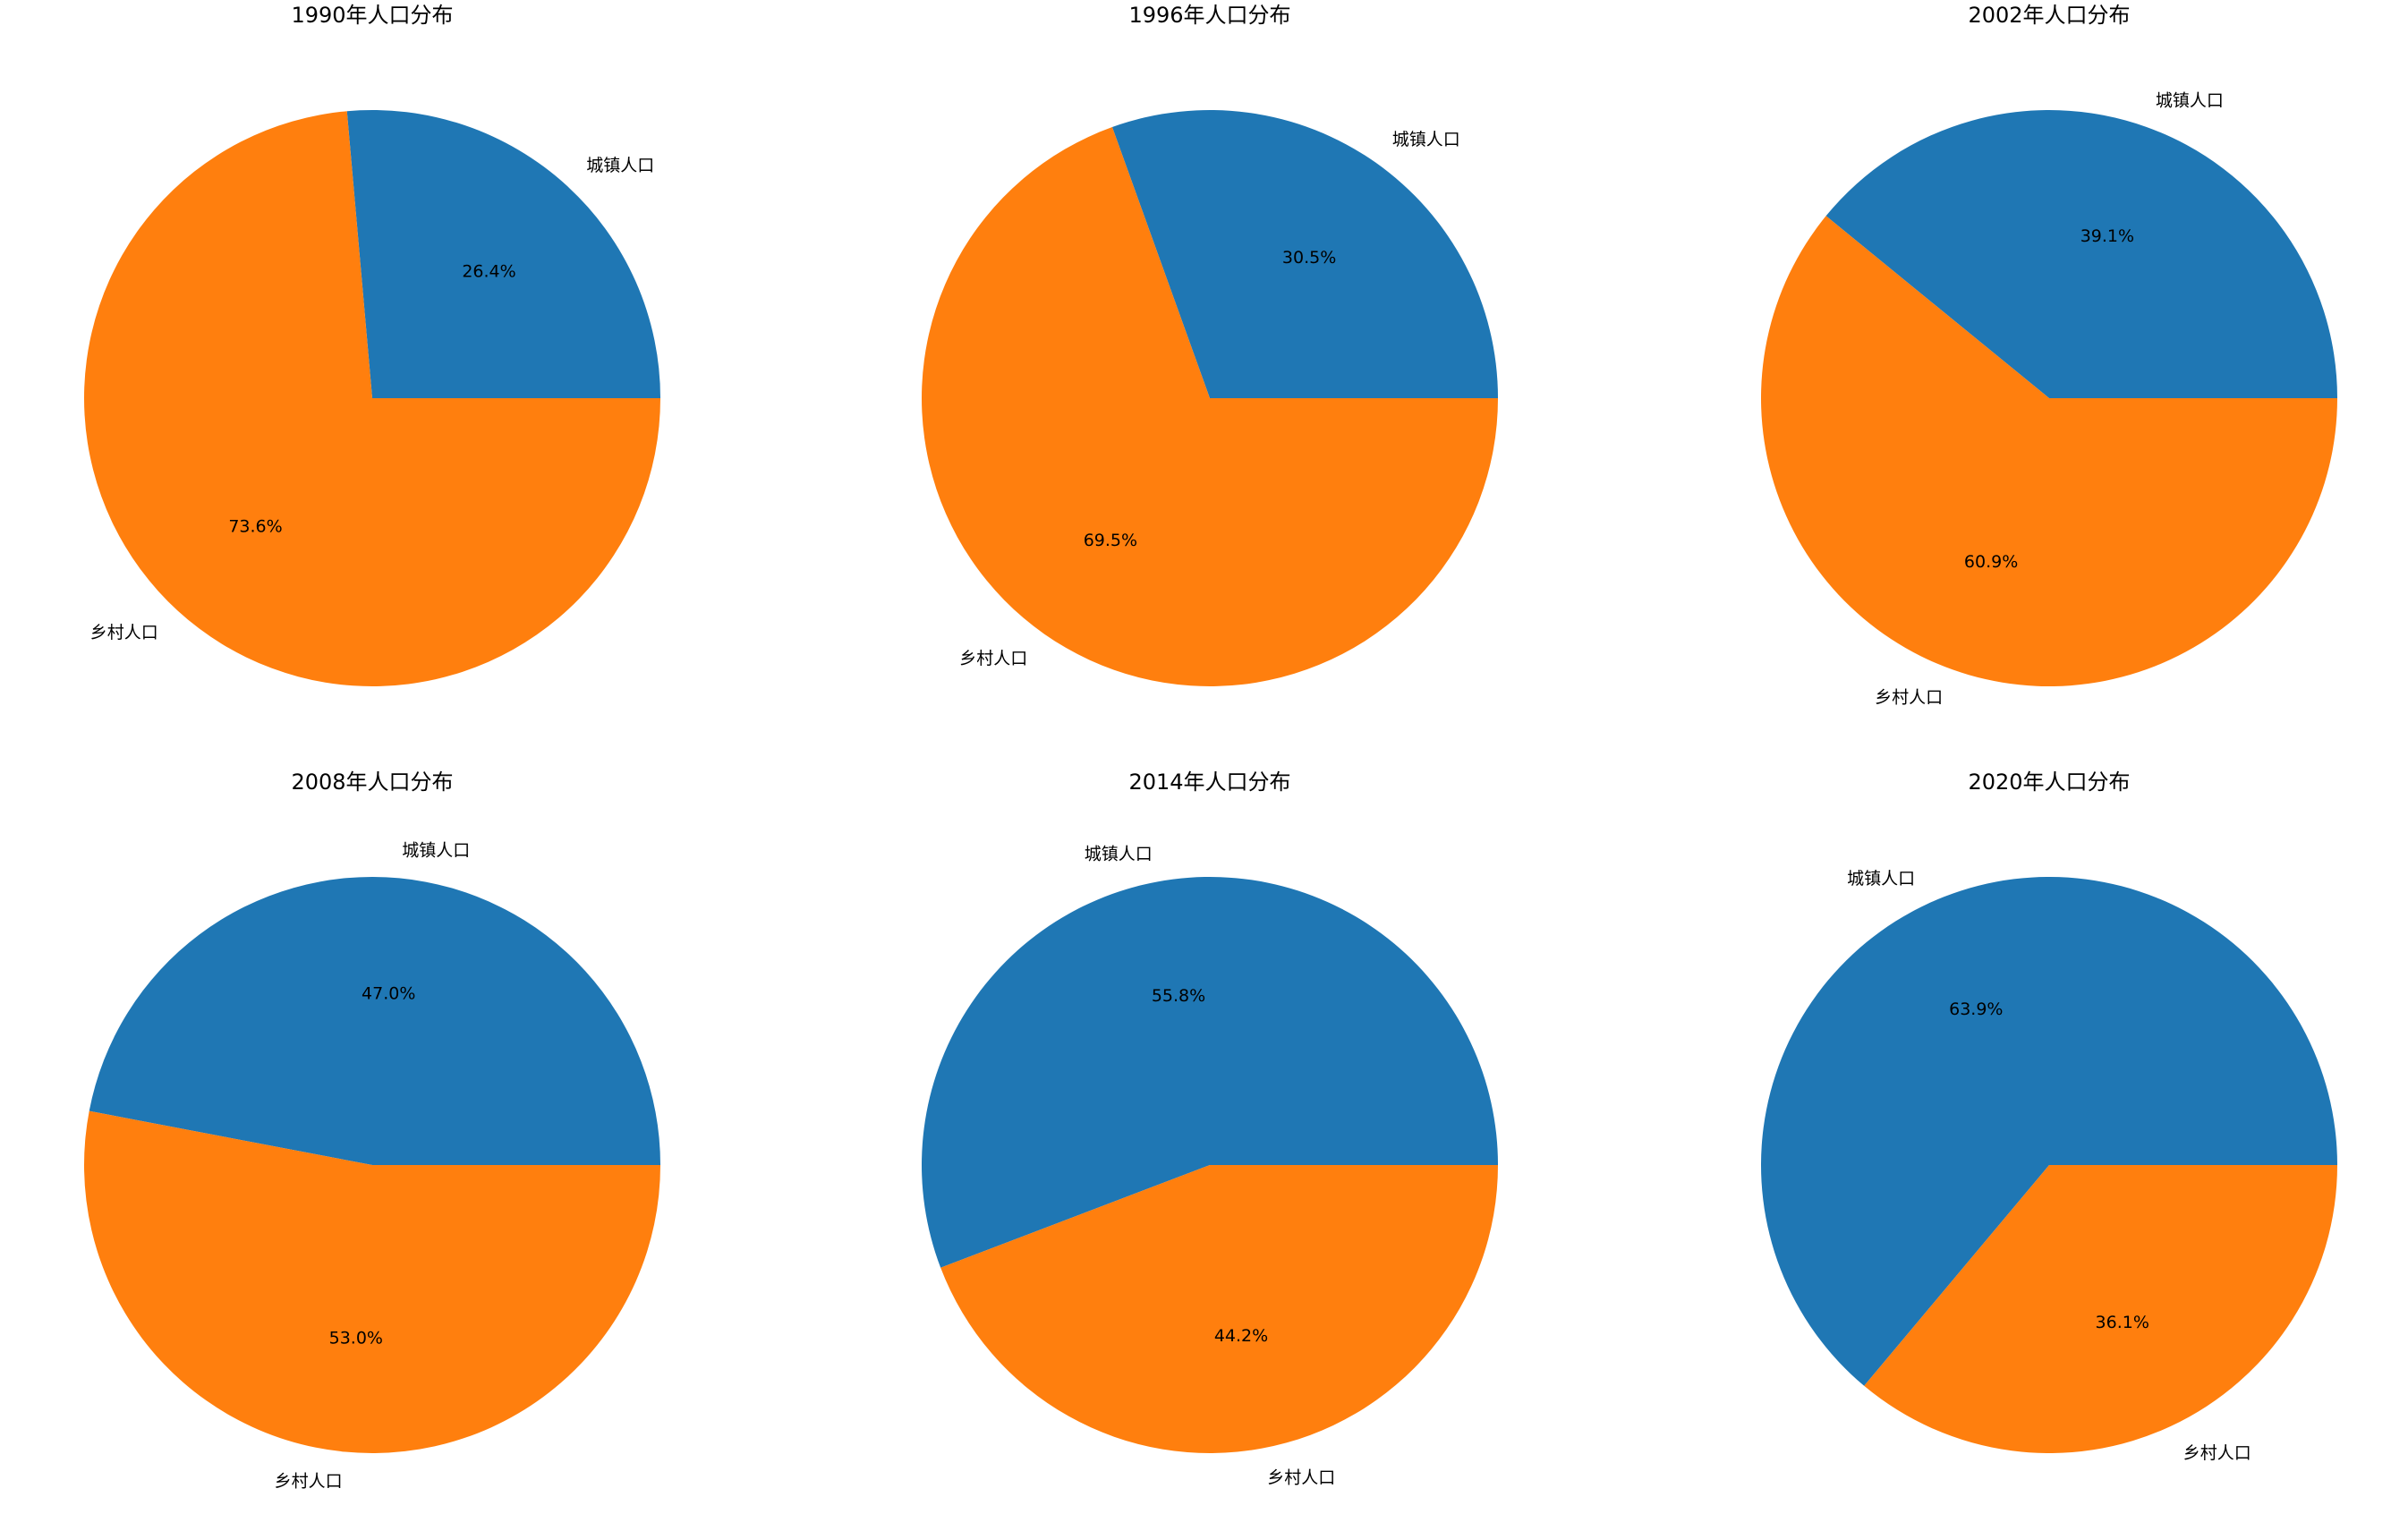 This screenshot has width=2408, height=1531. What do you see at coordinates (372, 16) in the screenshot?
I see `chart-title: 1990年人口分布` at bounding box center [372, 16].